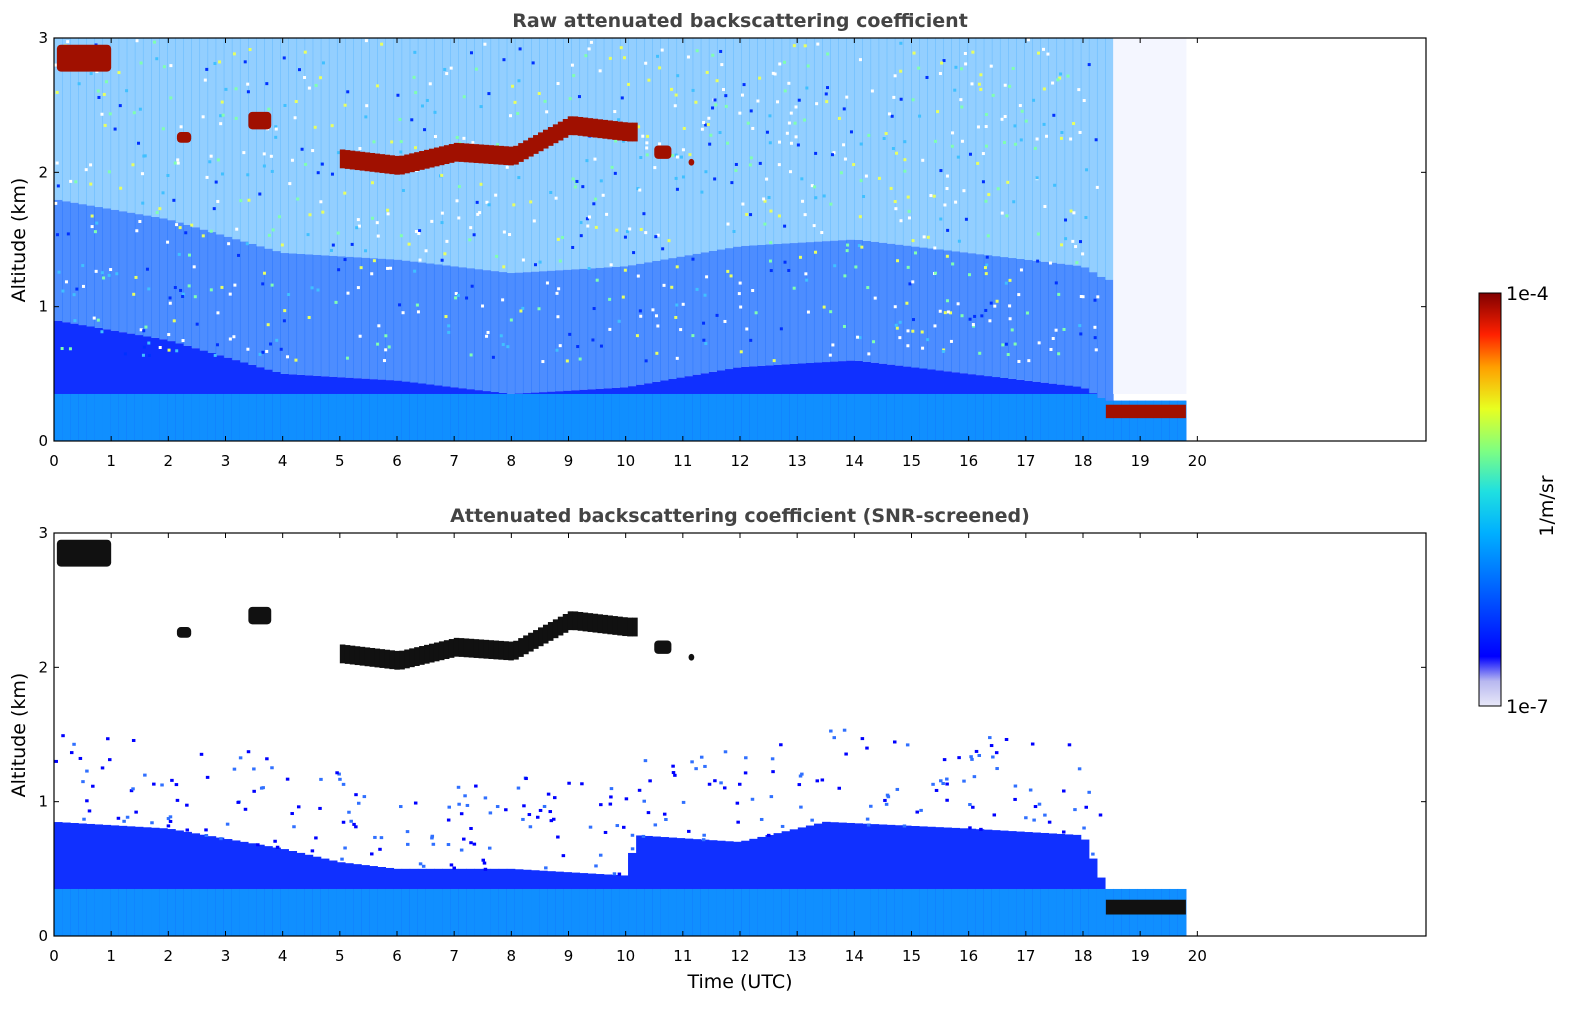 The image size is (1595, 1020). What do you see at coordinates (1174, 216) in the screenshot?
I see `raw-noise-sparse` at bounding box center [1174, 216].